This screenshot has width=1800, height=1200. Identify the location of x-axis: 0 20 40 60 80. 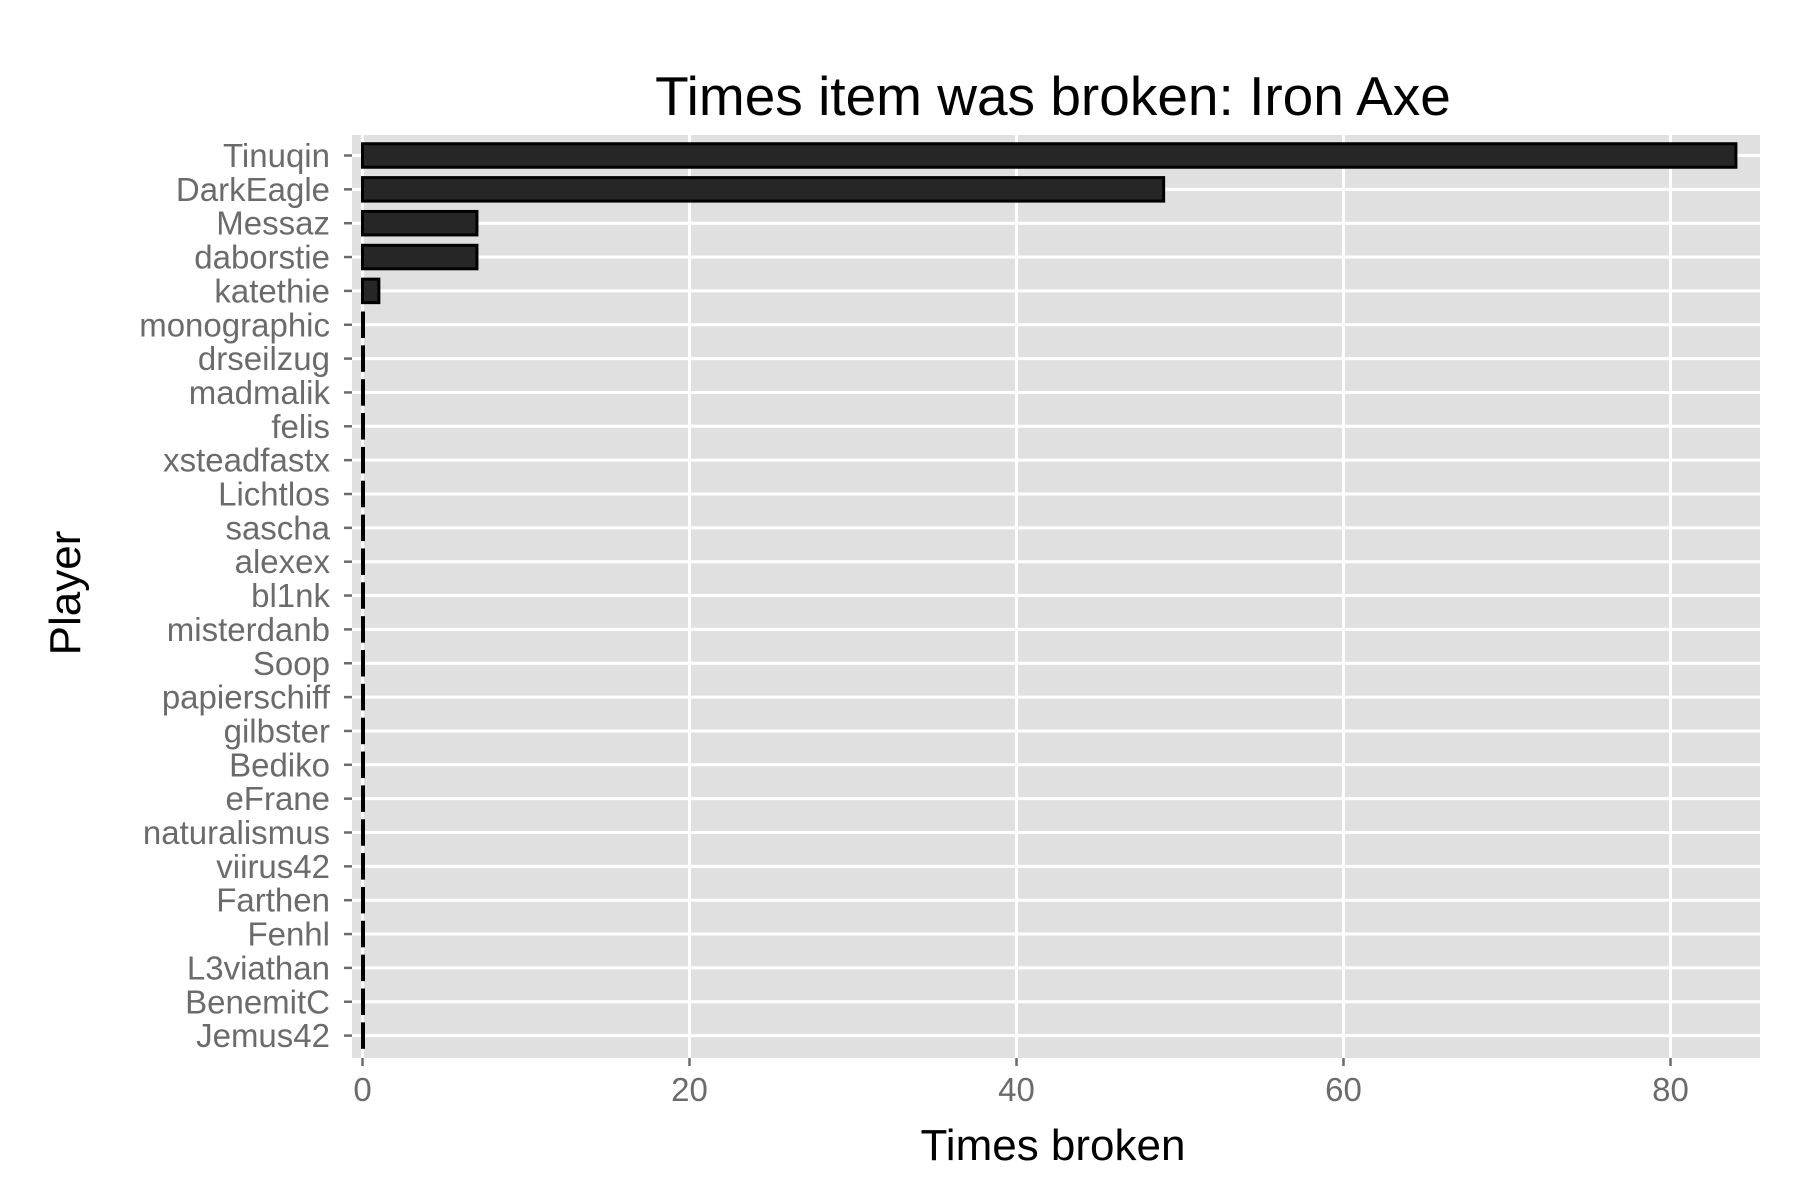
(1021, 1083).